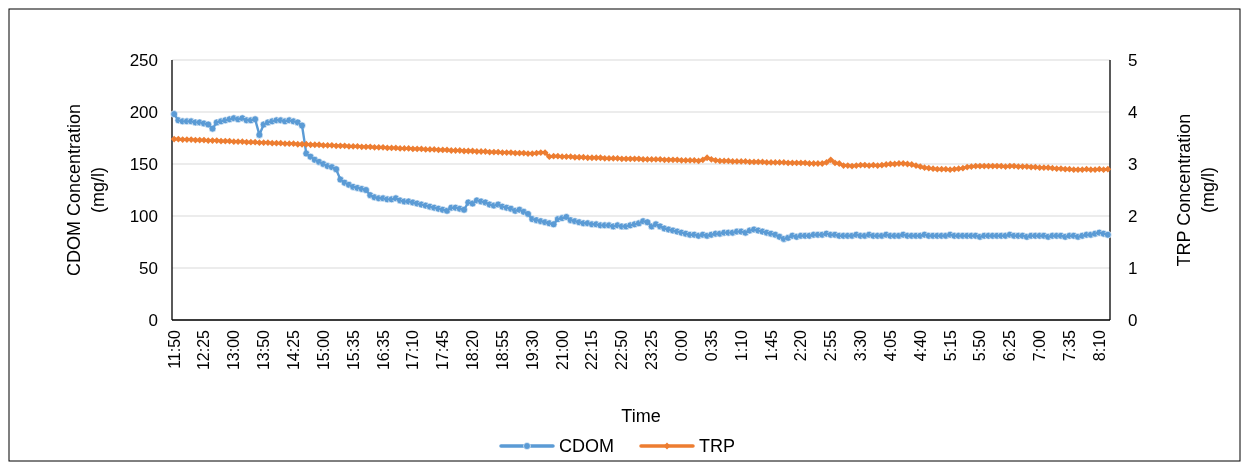 The width and height of the screenshot is (1249, 470). I want to click on x-tick-label: 17:45, so click(443, 350).